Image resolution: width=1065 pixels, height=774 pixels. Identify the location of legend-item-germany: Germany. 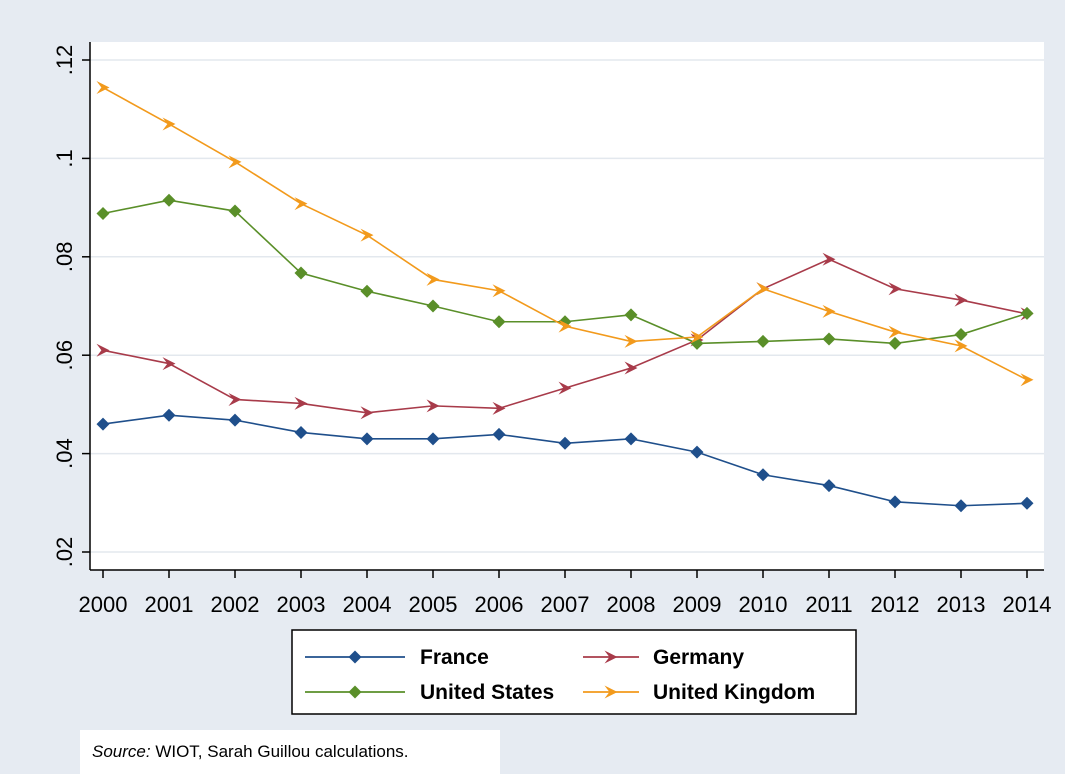
(663, 657).